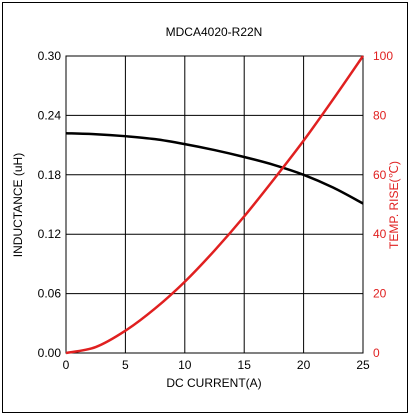 The image size is (412, 417). I want to click on left-y-tick-label: 0.24, so click(50, 115).